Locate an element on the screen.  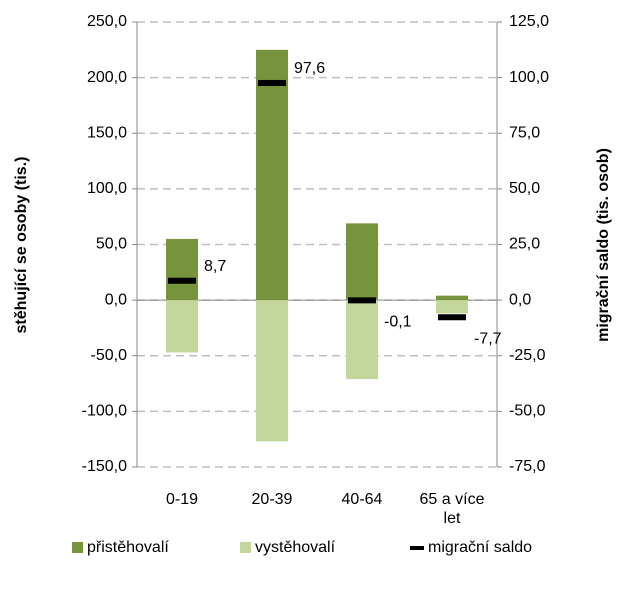
y2-tick-label: 0,0 is located at coordinates (520, 299).